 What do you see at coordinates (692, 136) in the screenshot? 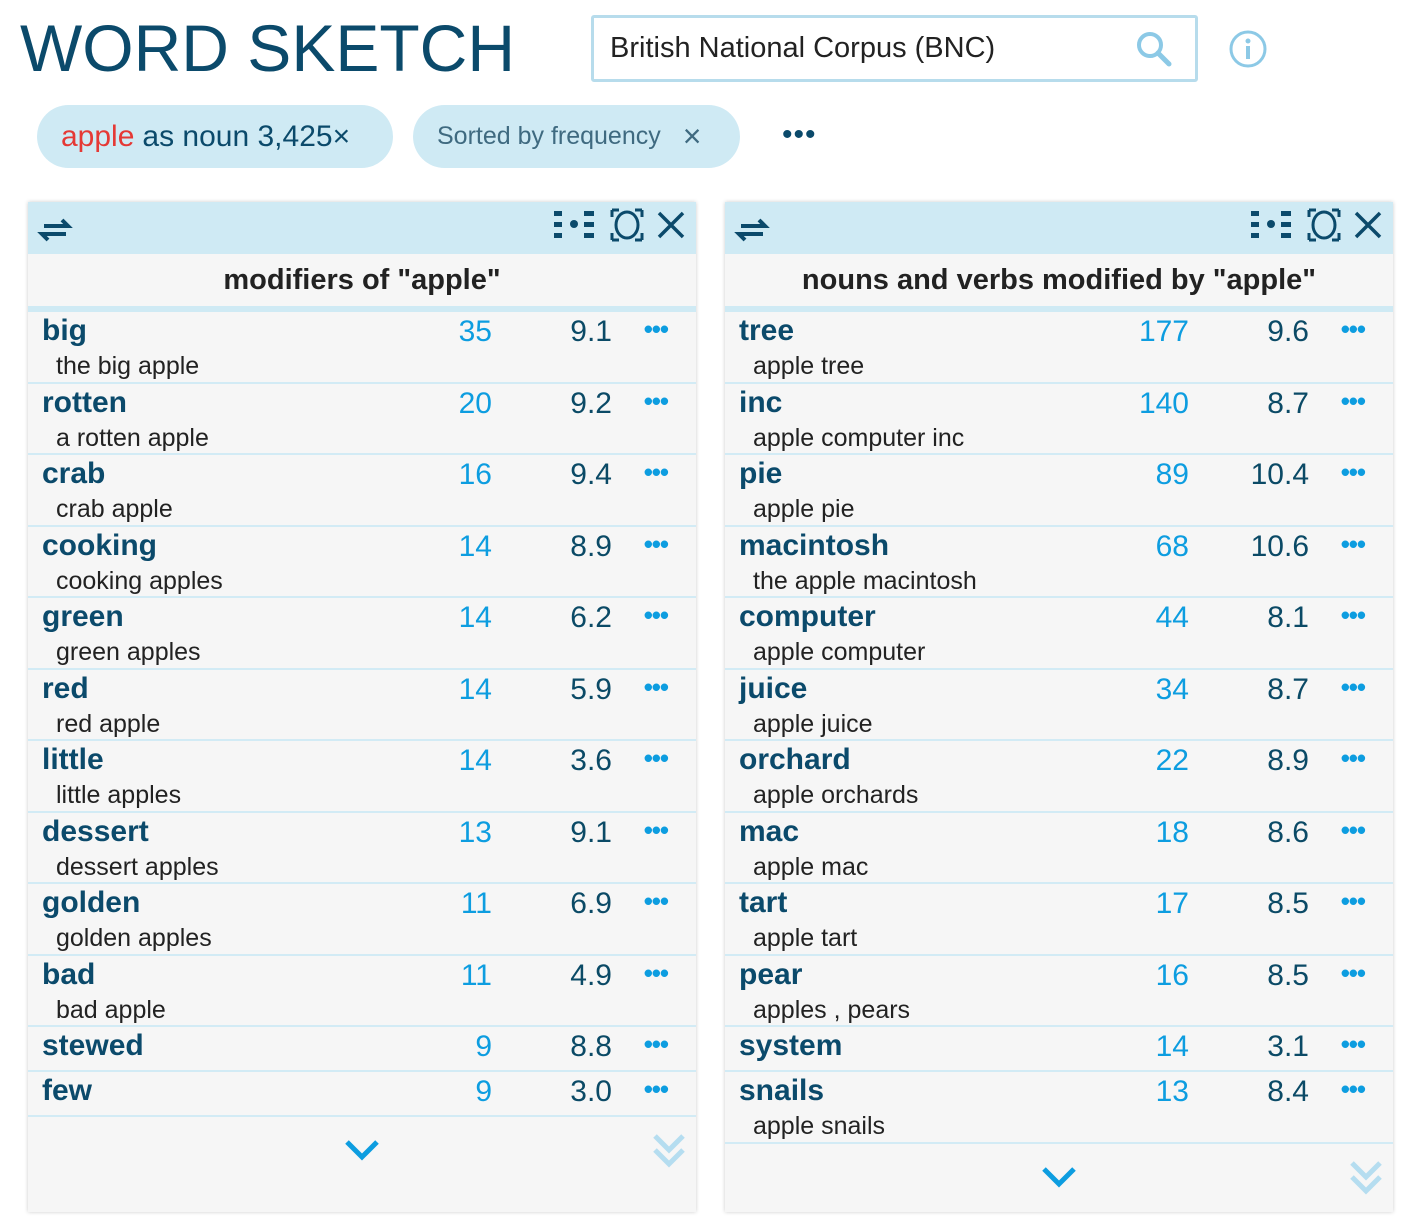
I see `close-icon: ×` at bounding box center [692, 136].